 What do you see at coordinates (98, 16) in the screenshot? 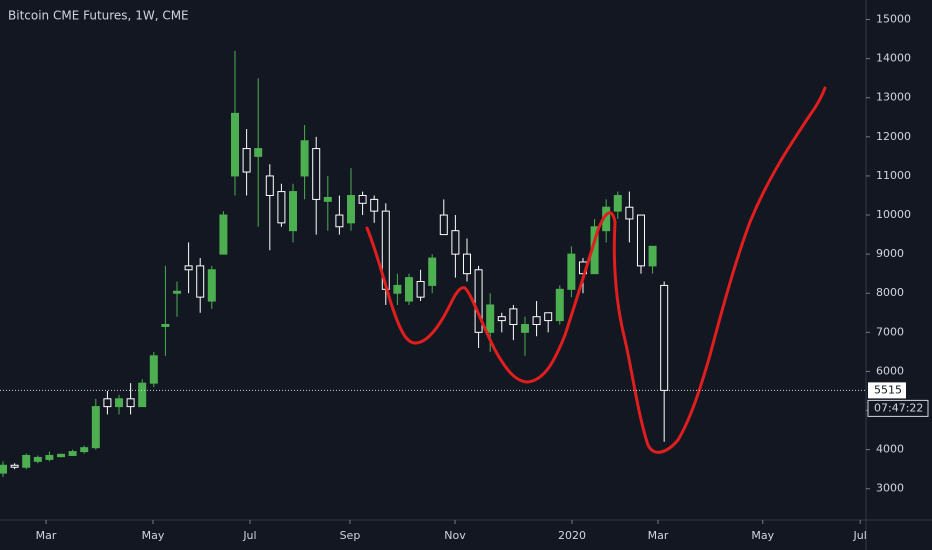
I see `chart-title: Bitcoin CME Futures, 1W, CME` at bounding box center [98, 16].